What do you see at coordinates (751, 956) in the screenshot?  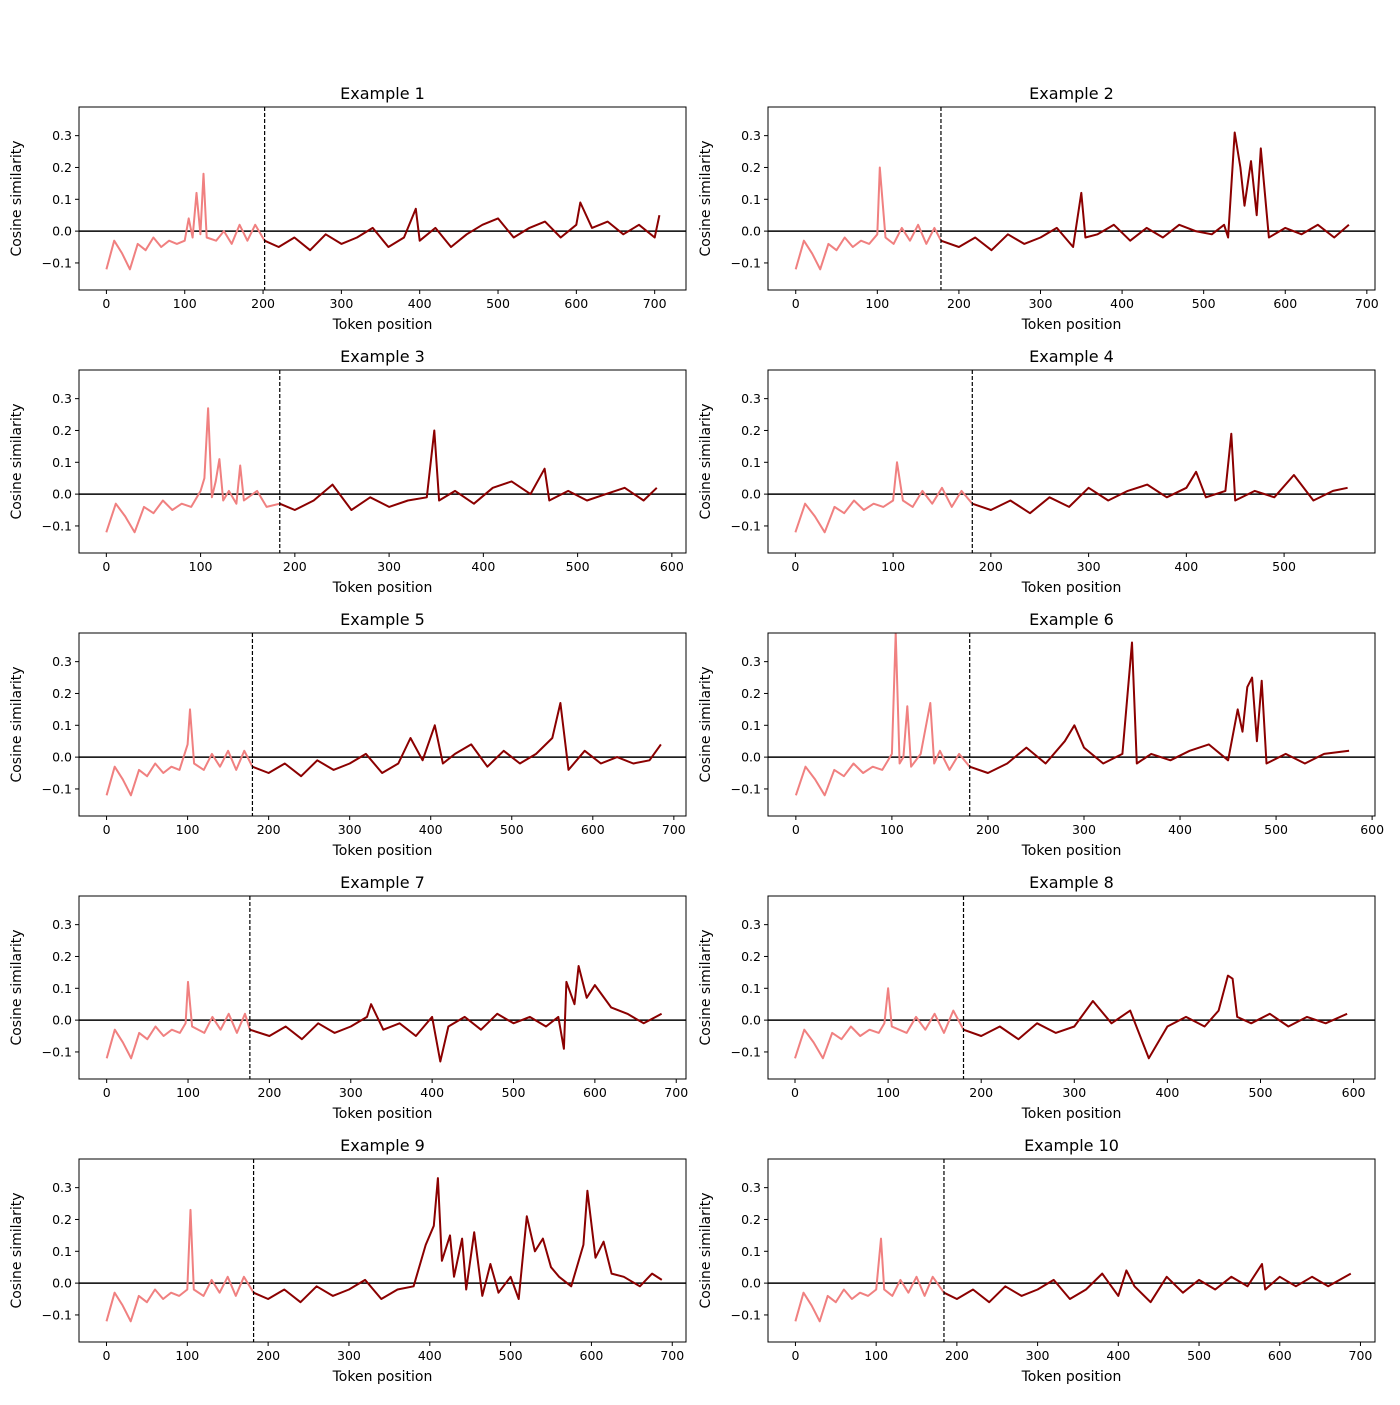 I see `panel-8-ytick-label: 0.2` at bounding box center [751, 956].